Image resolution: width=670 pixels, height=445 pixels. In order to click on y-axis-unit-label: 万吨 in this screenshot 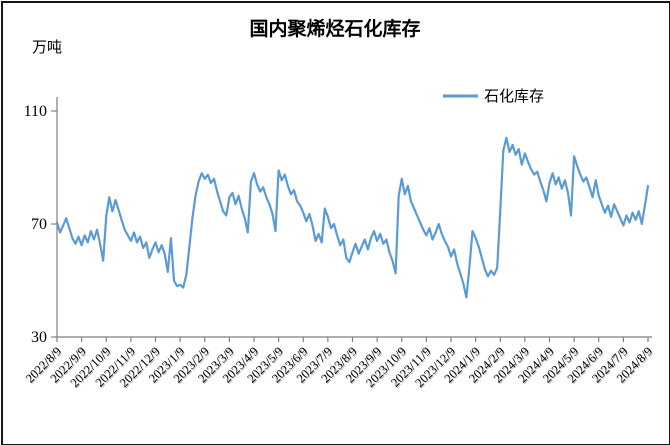, I will do `click(47, 47)`.